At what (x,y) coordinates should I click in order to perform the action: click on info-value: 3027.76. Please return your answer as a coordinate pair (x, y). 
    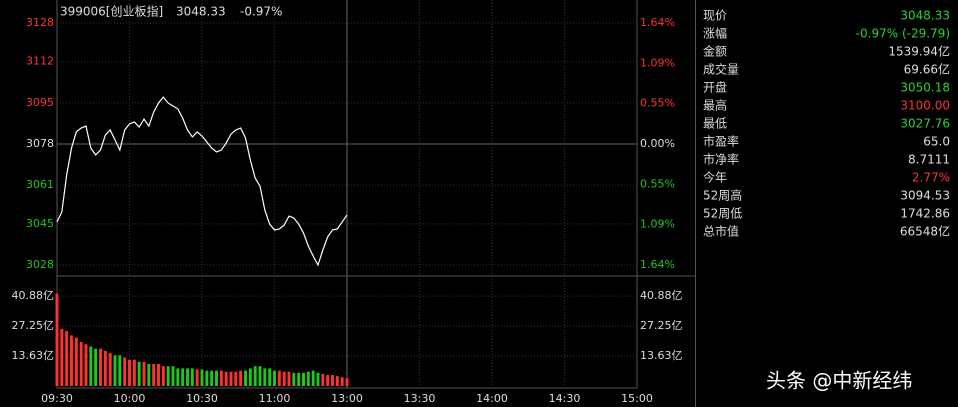
    Looking at the image, I should click on (925, 124).